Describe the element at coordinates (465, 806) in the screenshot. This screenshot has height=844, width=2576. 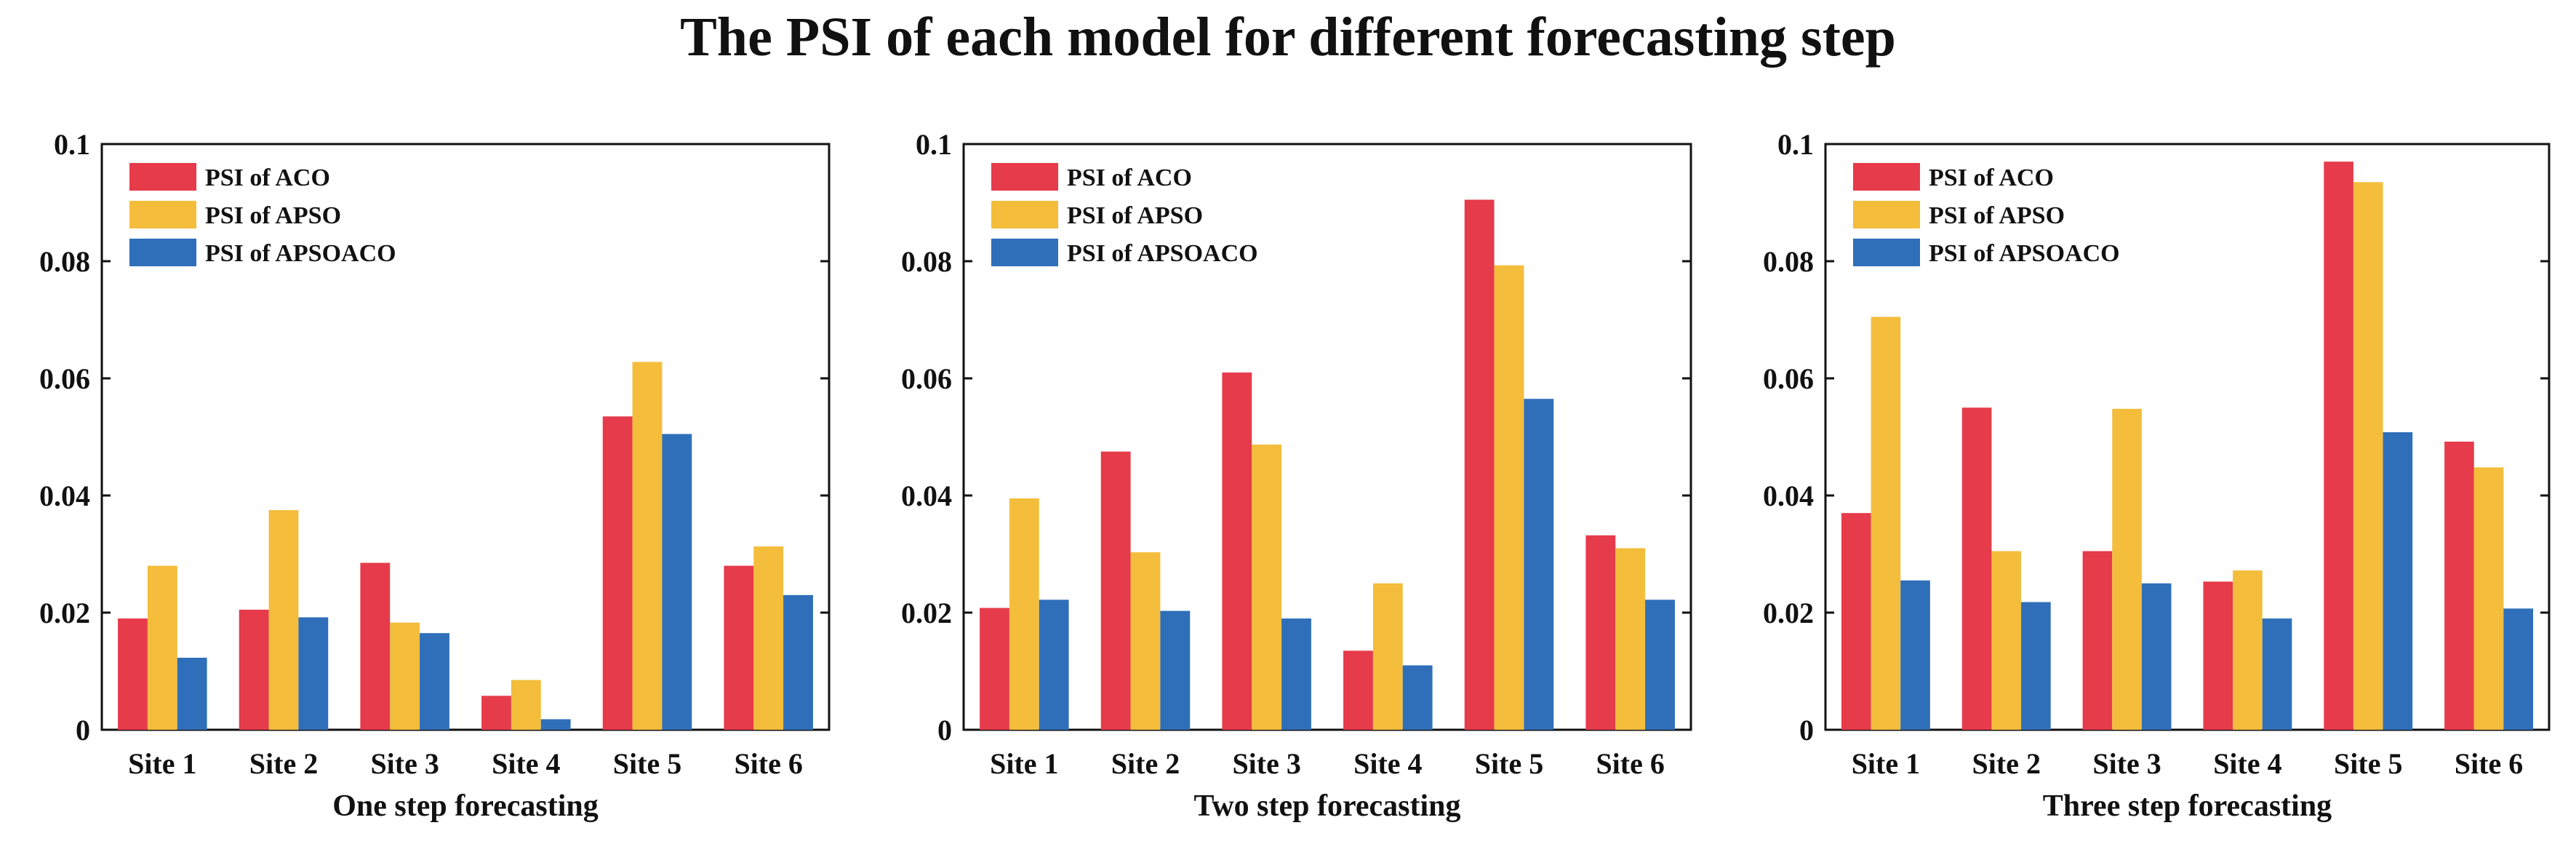
I see `x-axis-label: One step forecasting` at that location.